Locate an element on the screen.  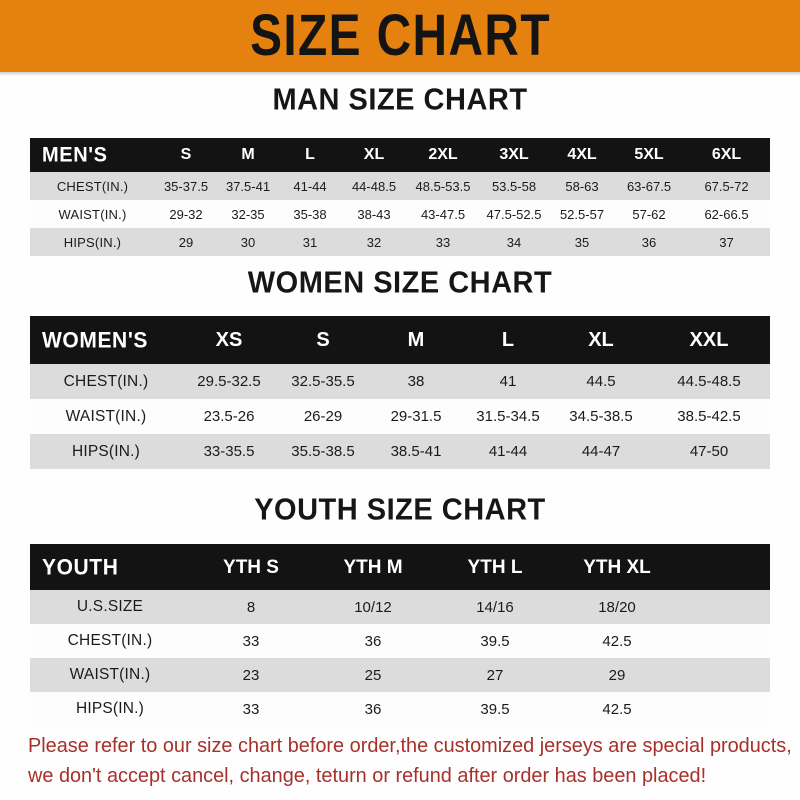
youth-ussize-1: 10/12 is located at coordinates (373, 607).